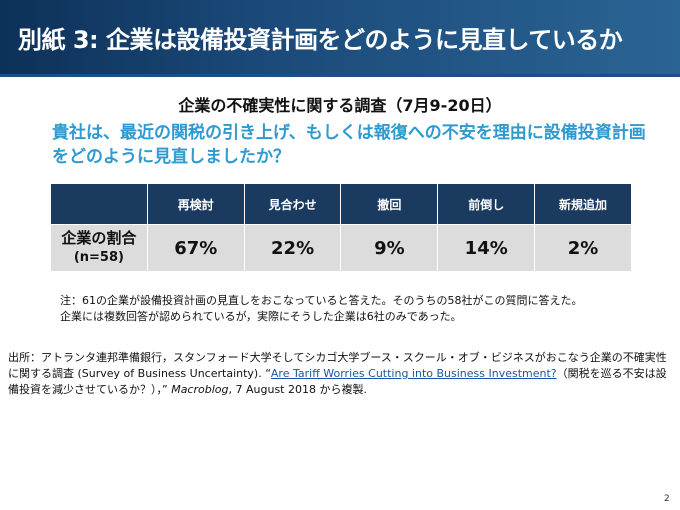 This screenshot has height=510, width=680. I want to click on header-cell-reconsider: 再検討, so click(196, 204).